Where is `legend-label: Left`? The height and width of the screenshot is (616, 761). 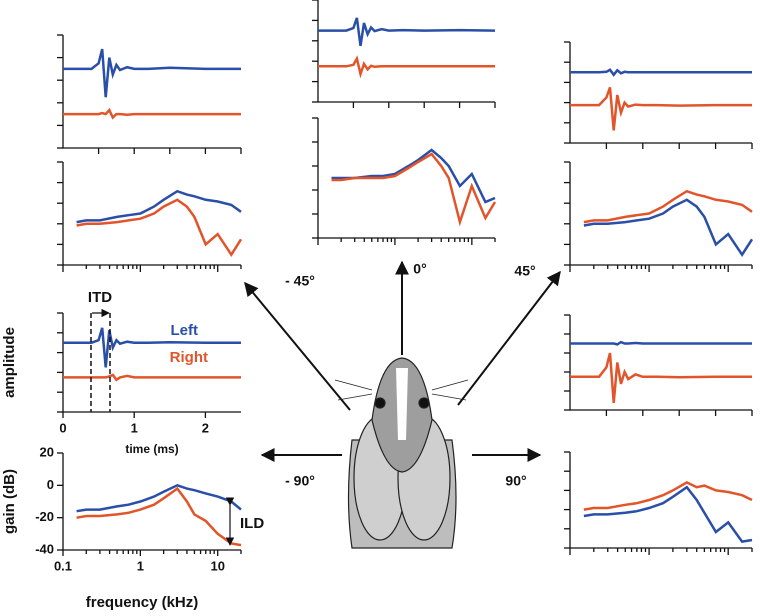
legend-label: Left is located at coordinates (185, 330).